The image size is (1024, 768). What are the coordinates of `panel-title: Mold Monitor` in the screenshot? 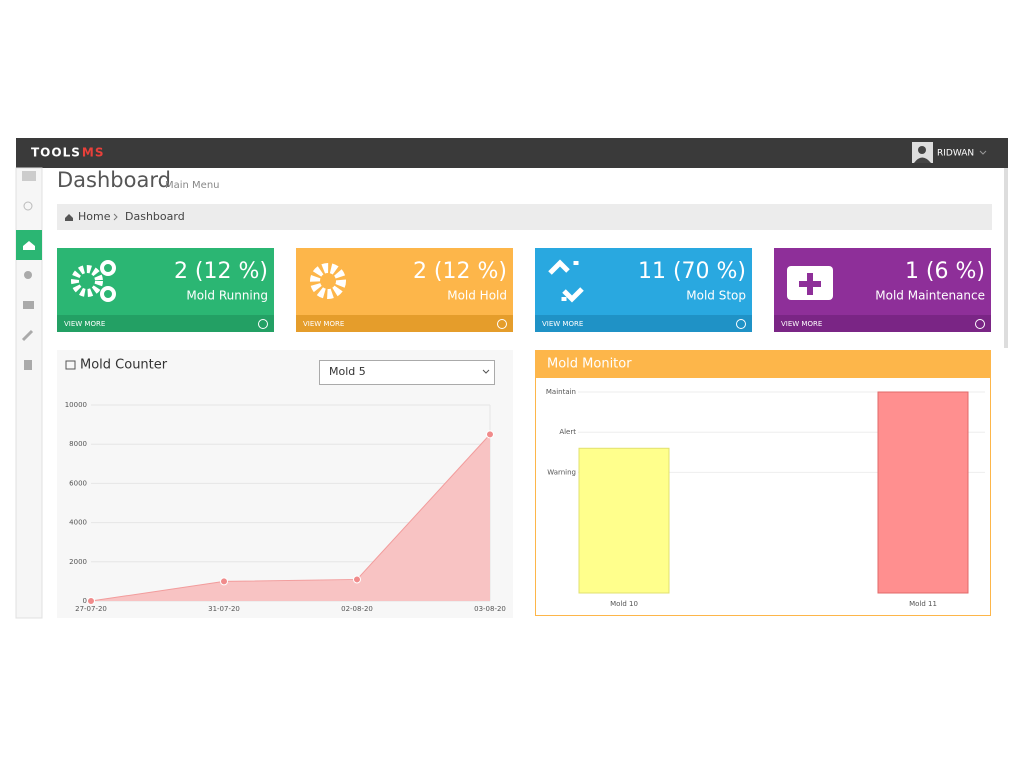 It's located at (589, 364).